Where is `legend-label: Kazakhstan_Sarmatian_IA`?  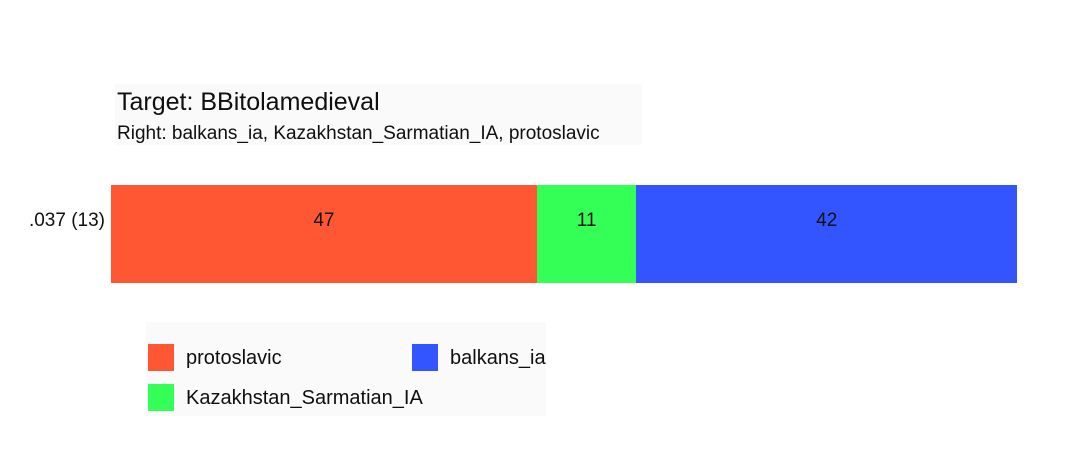 legend-label: Kazakhstan_Sarmatian_IA is located at coordinates (304, 397).